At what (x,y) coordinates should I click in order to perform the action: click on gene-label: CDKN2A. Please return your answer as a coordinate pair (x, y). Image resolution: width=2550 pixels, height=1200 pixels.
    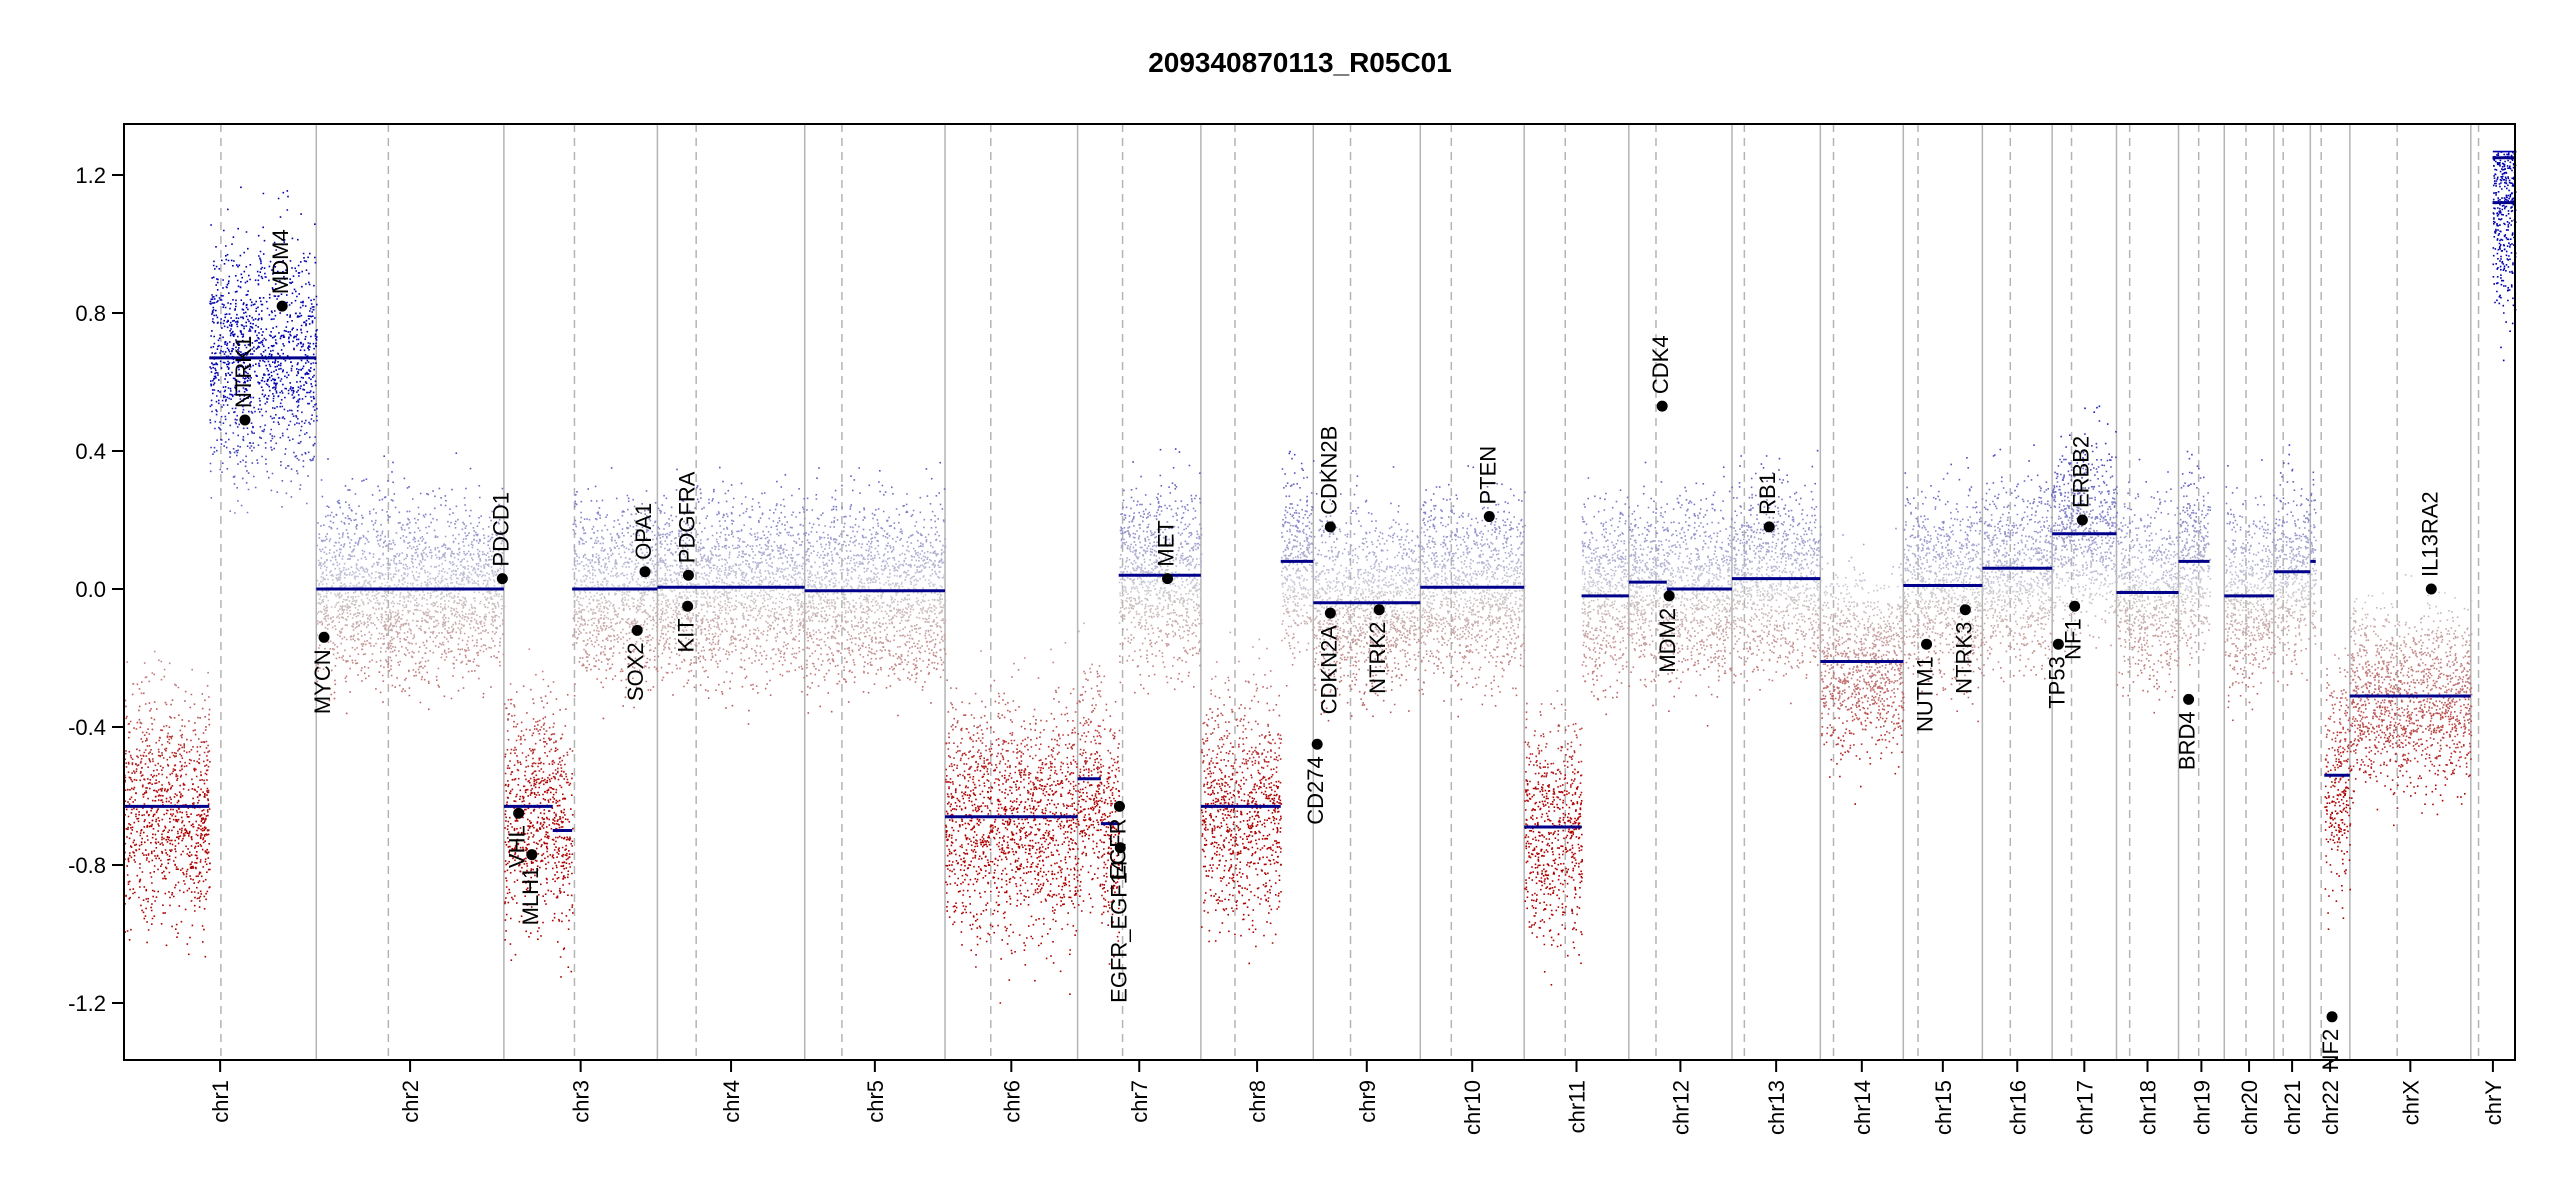
    Looking at the image, I should click on (1328, 670).